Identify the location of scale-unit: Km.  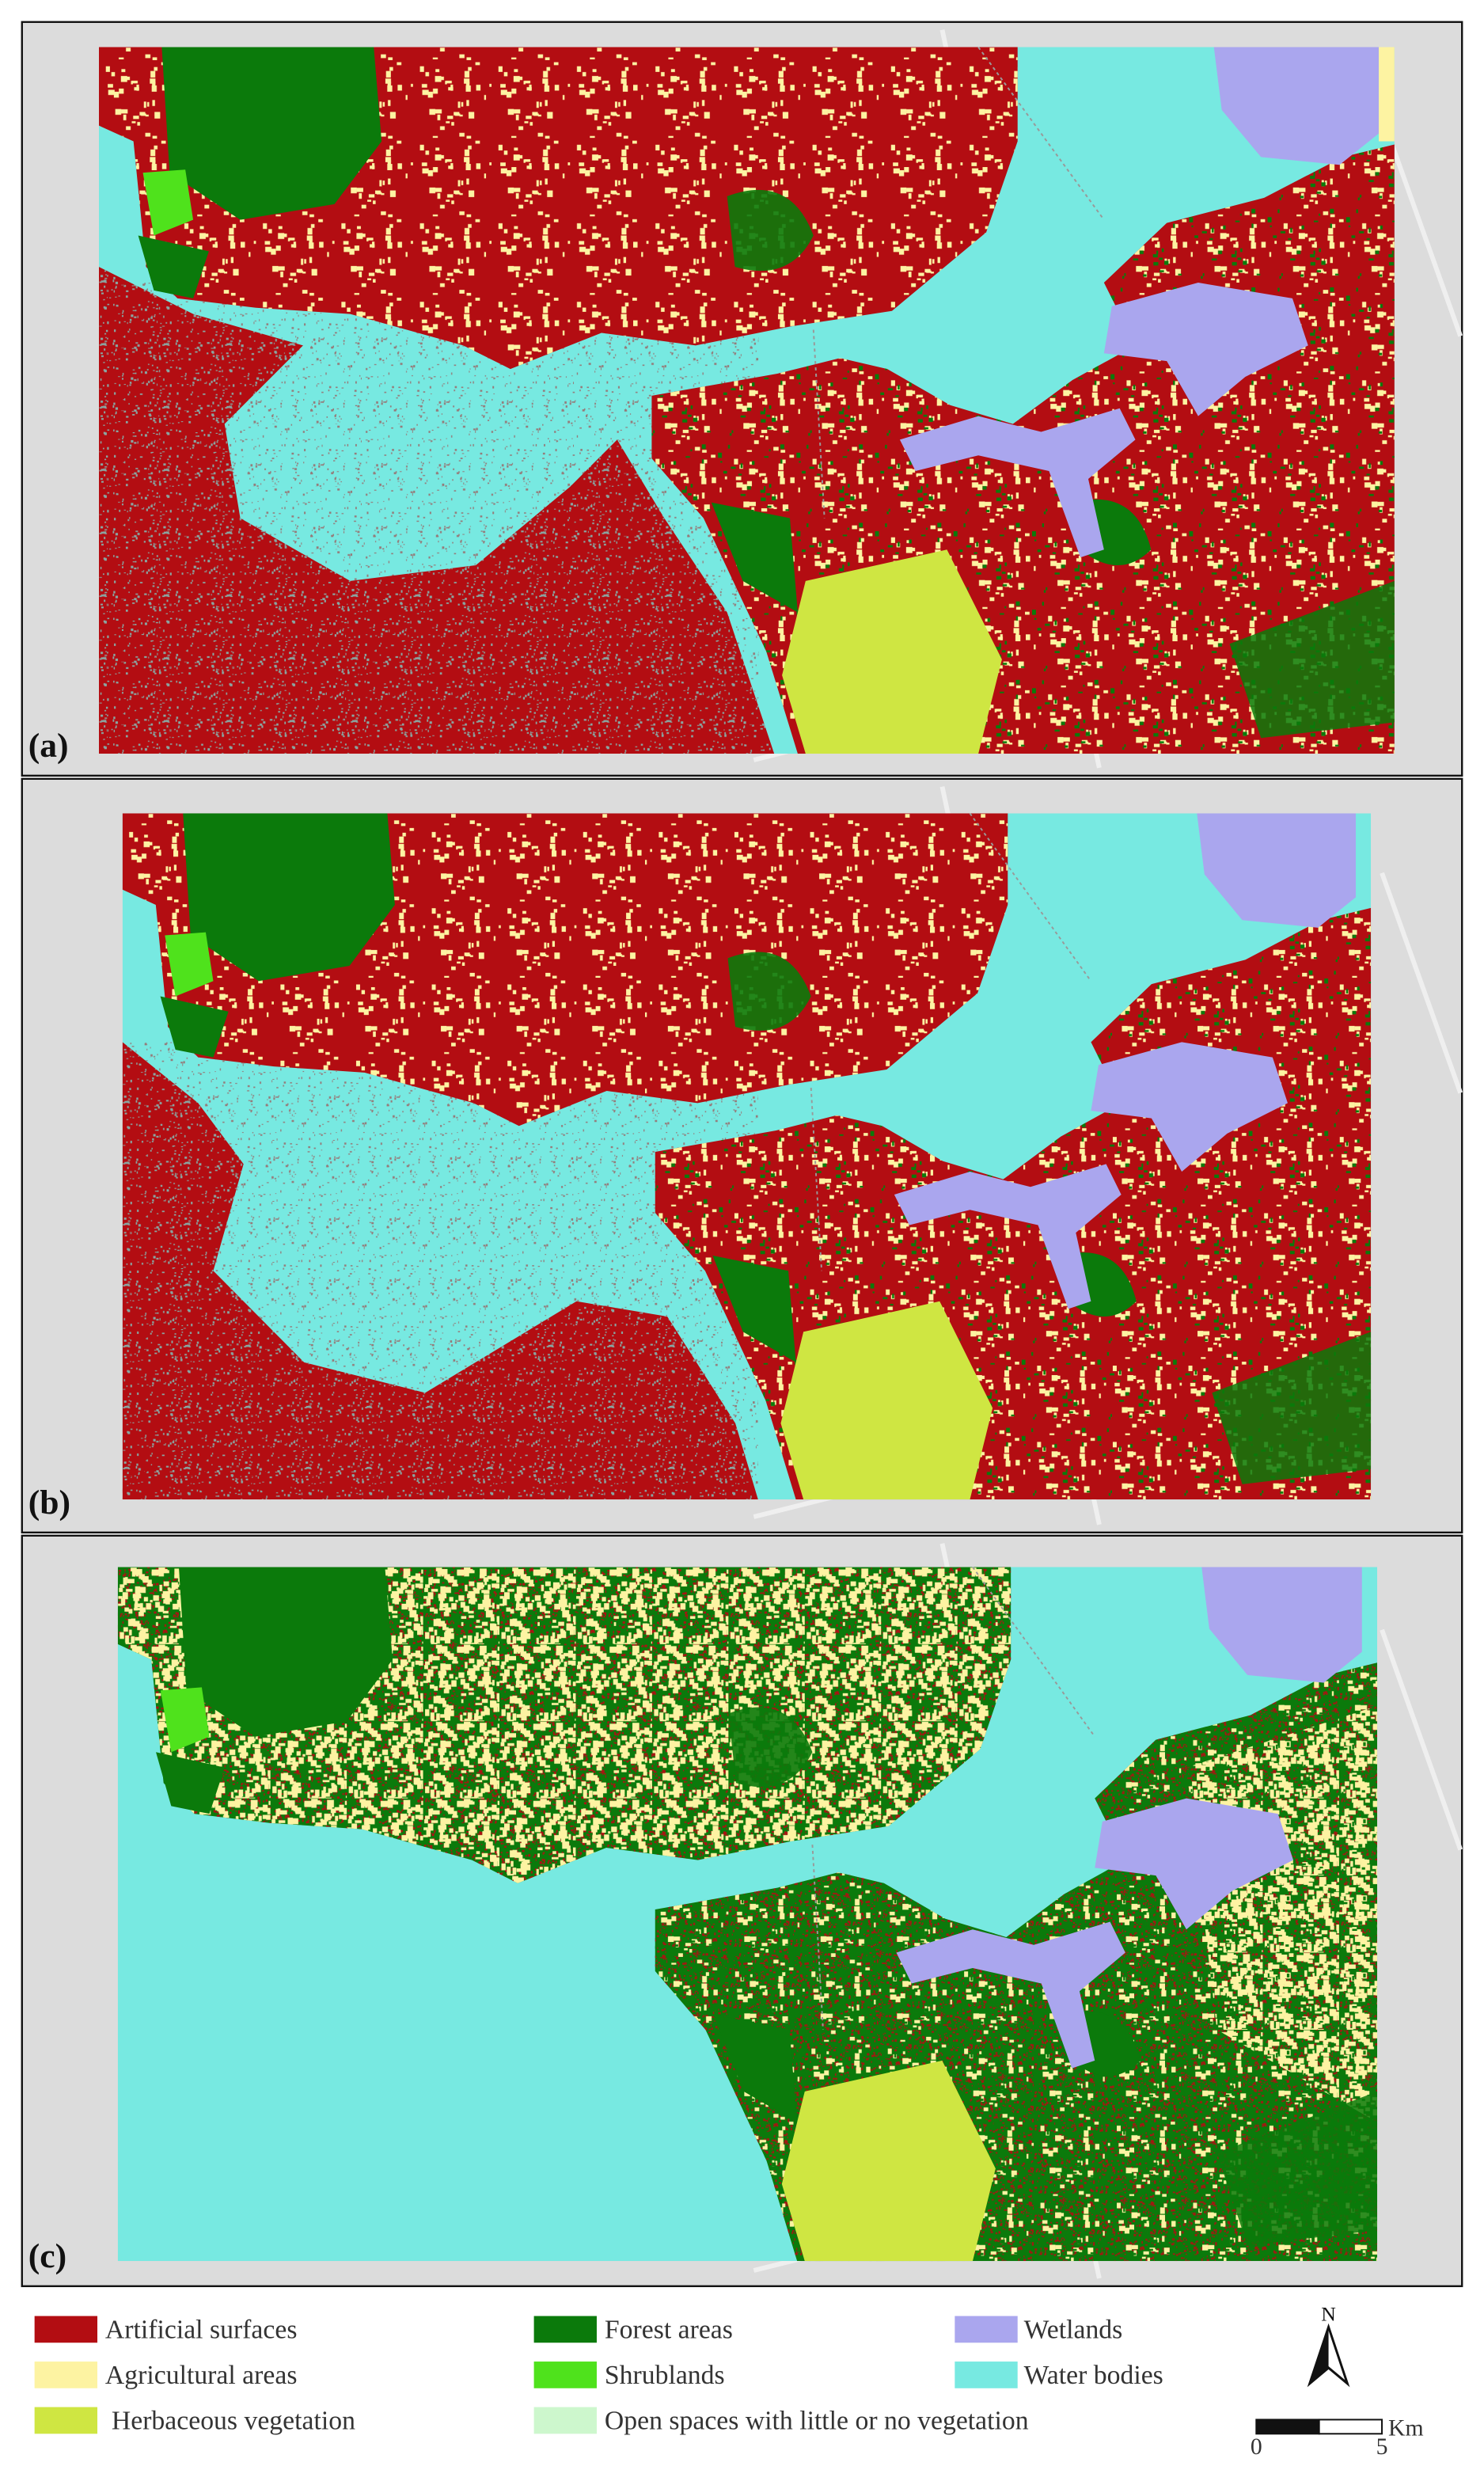
(1406, 2428).